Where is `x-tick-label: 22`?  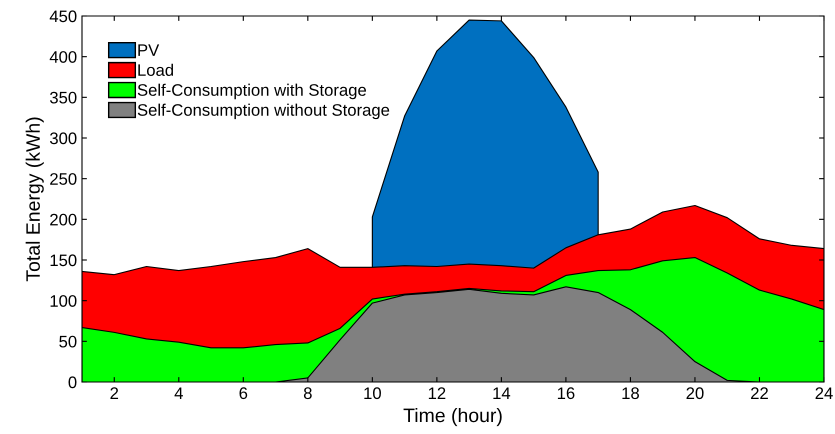 x-tick-label: 22 is located at coordinates (759, 393).